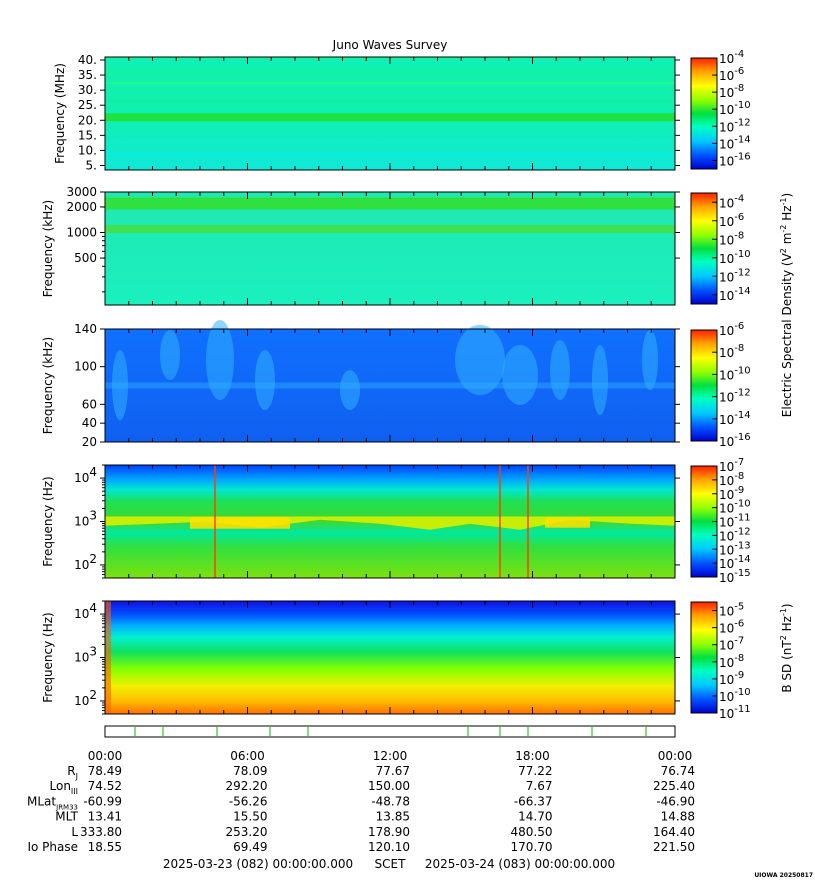 The width and height of the screenshot is (815, 880). I want to click on ytick-label: 2000, so click(81, 207).